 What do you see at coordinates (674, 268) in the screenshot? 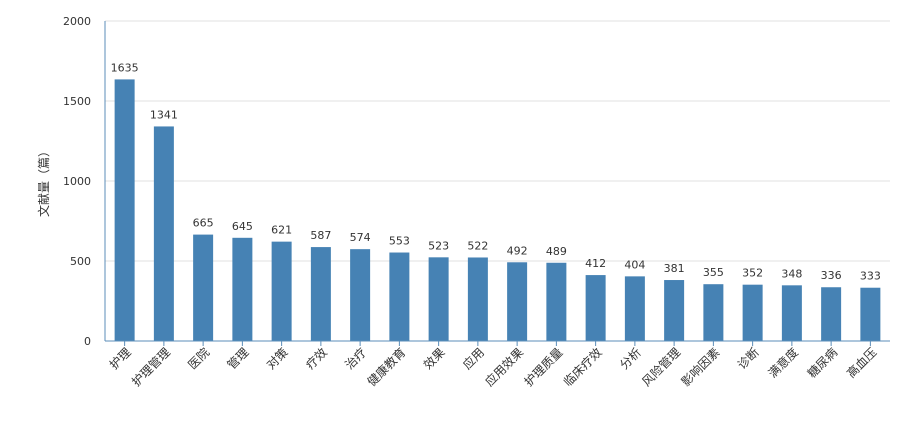
I see `data-label: 381` at bounding box center [674, 268].